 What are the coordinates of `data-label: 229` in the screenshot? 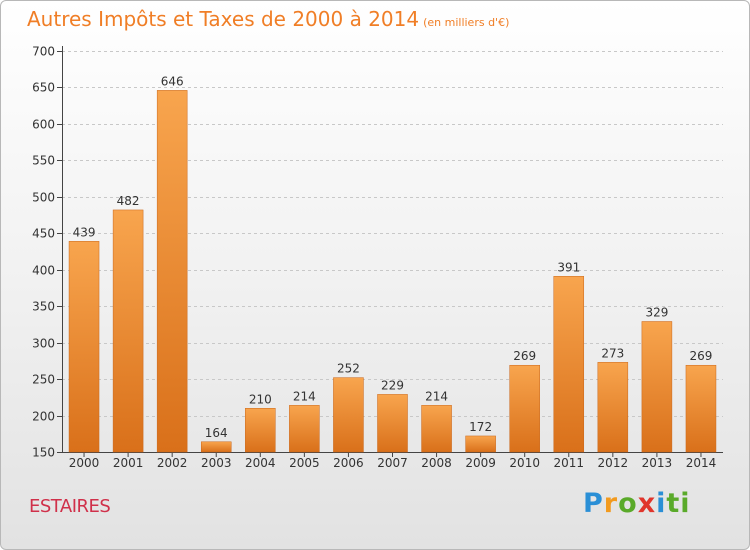 It's located at (392, 385).